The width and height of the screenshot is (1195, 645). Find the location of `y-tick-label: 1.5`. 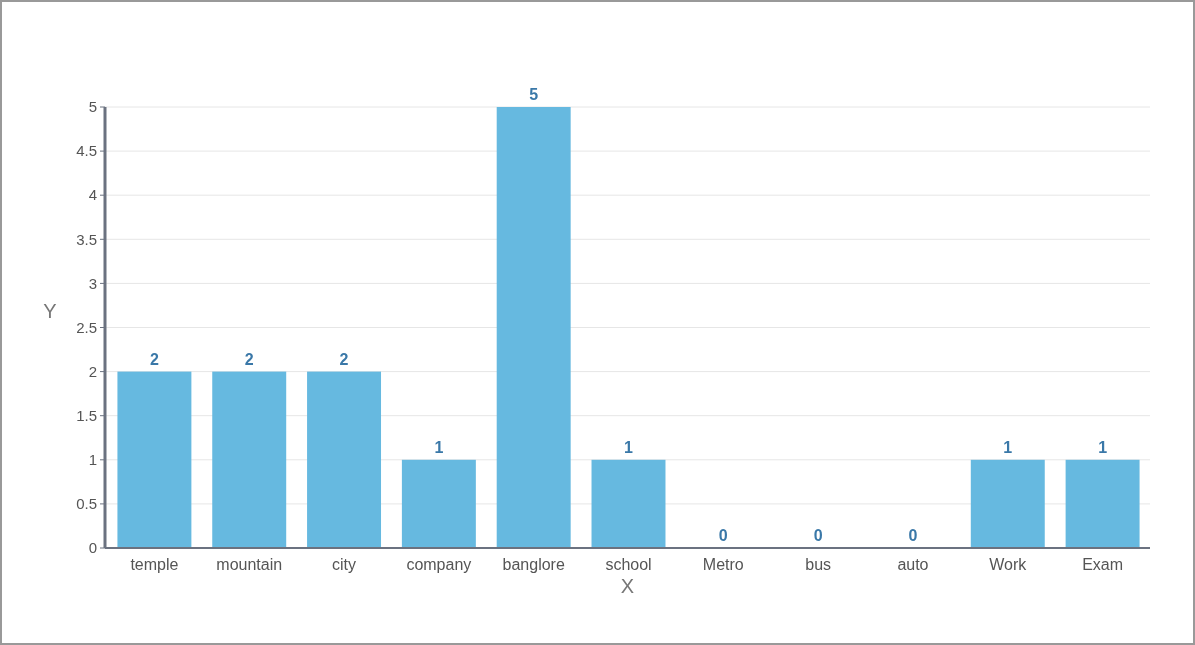

y-tick-label: 1.5 is located at coordinates (86, 415).